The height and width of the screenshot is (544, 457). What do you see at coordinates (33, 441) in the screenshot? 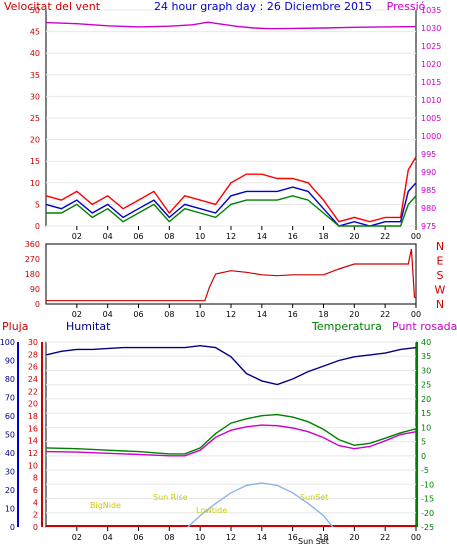
I see `rain-y-label: 14` at bounding box center [33, 441].